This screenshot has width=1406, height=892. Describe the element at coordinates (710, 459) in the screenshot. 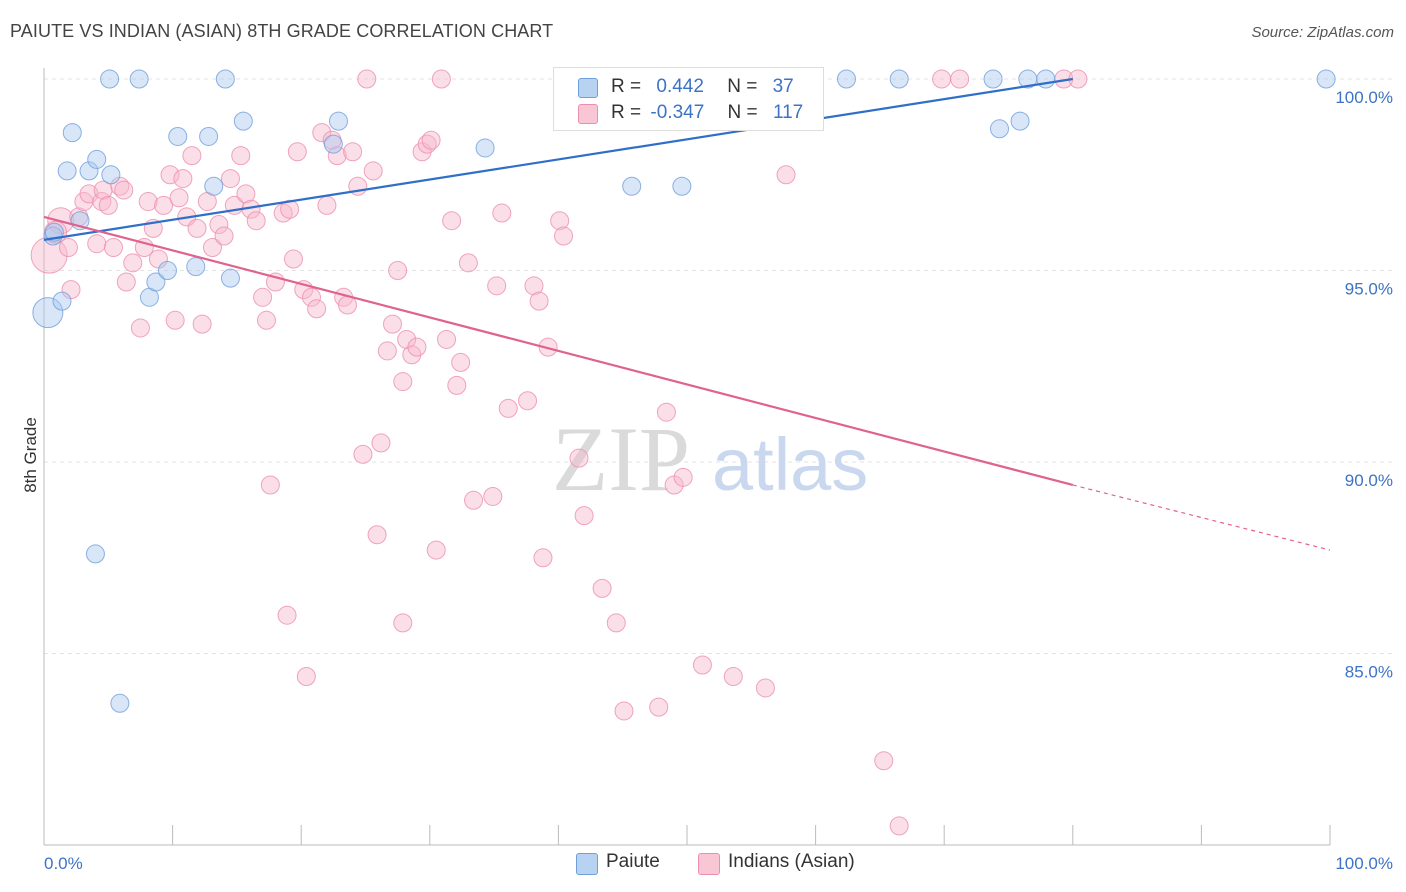

I see `watermark: ZIP atlas` at that location.